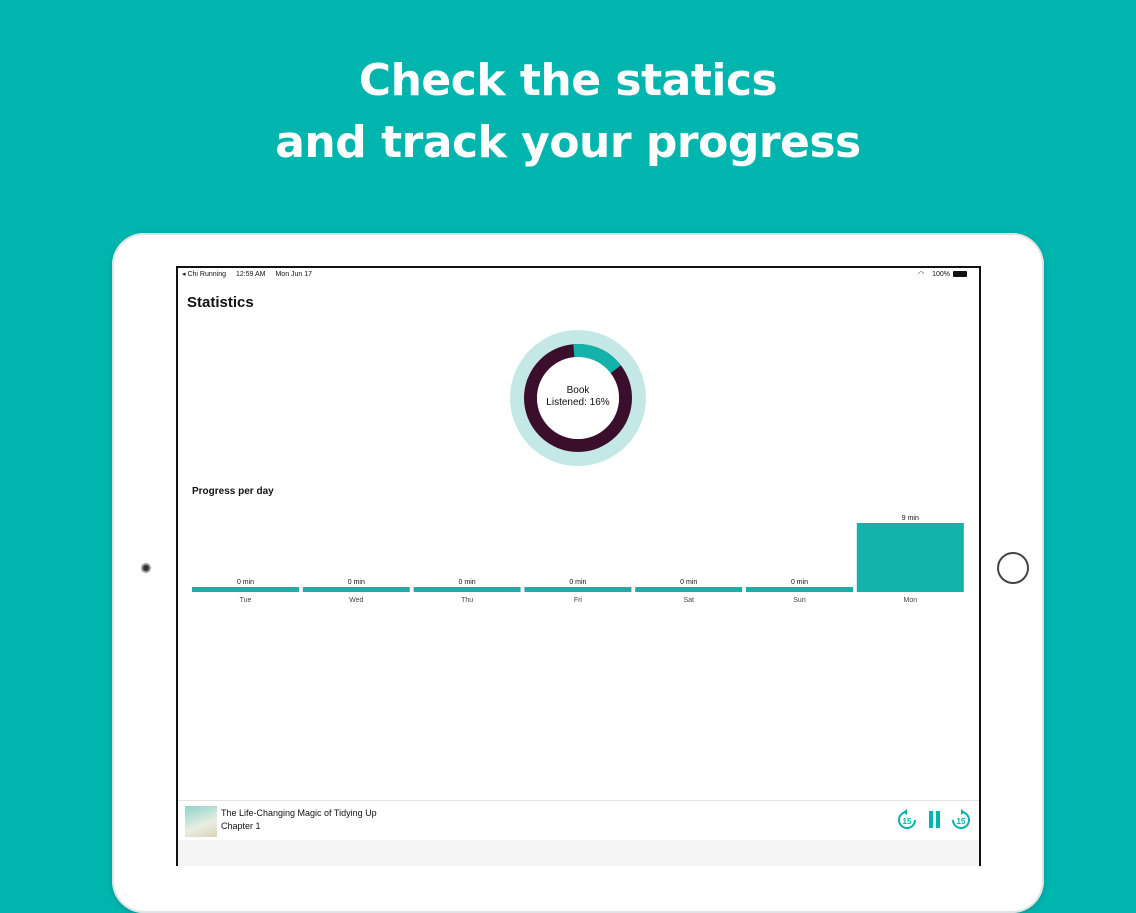 The height and width of the screenshot is (913, 1136). I want to click on page-title: Statistics, so click(220, 302).